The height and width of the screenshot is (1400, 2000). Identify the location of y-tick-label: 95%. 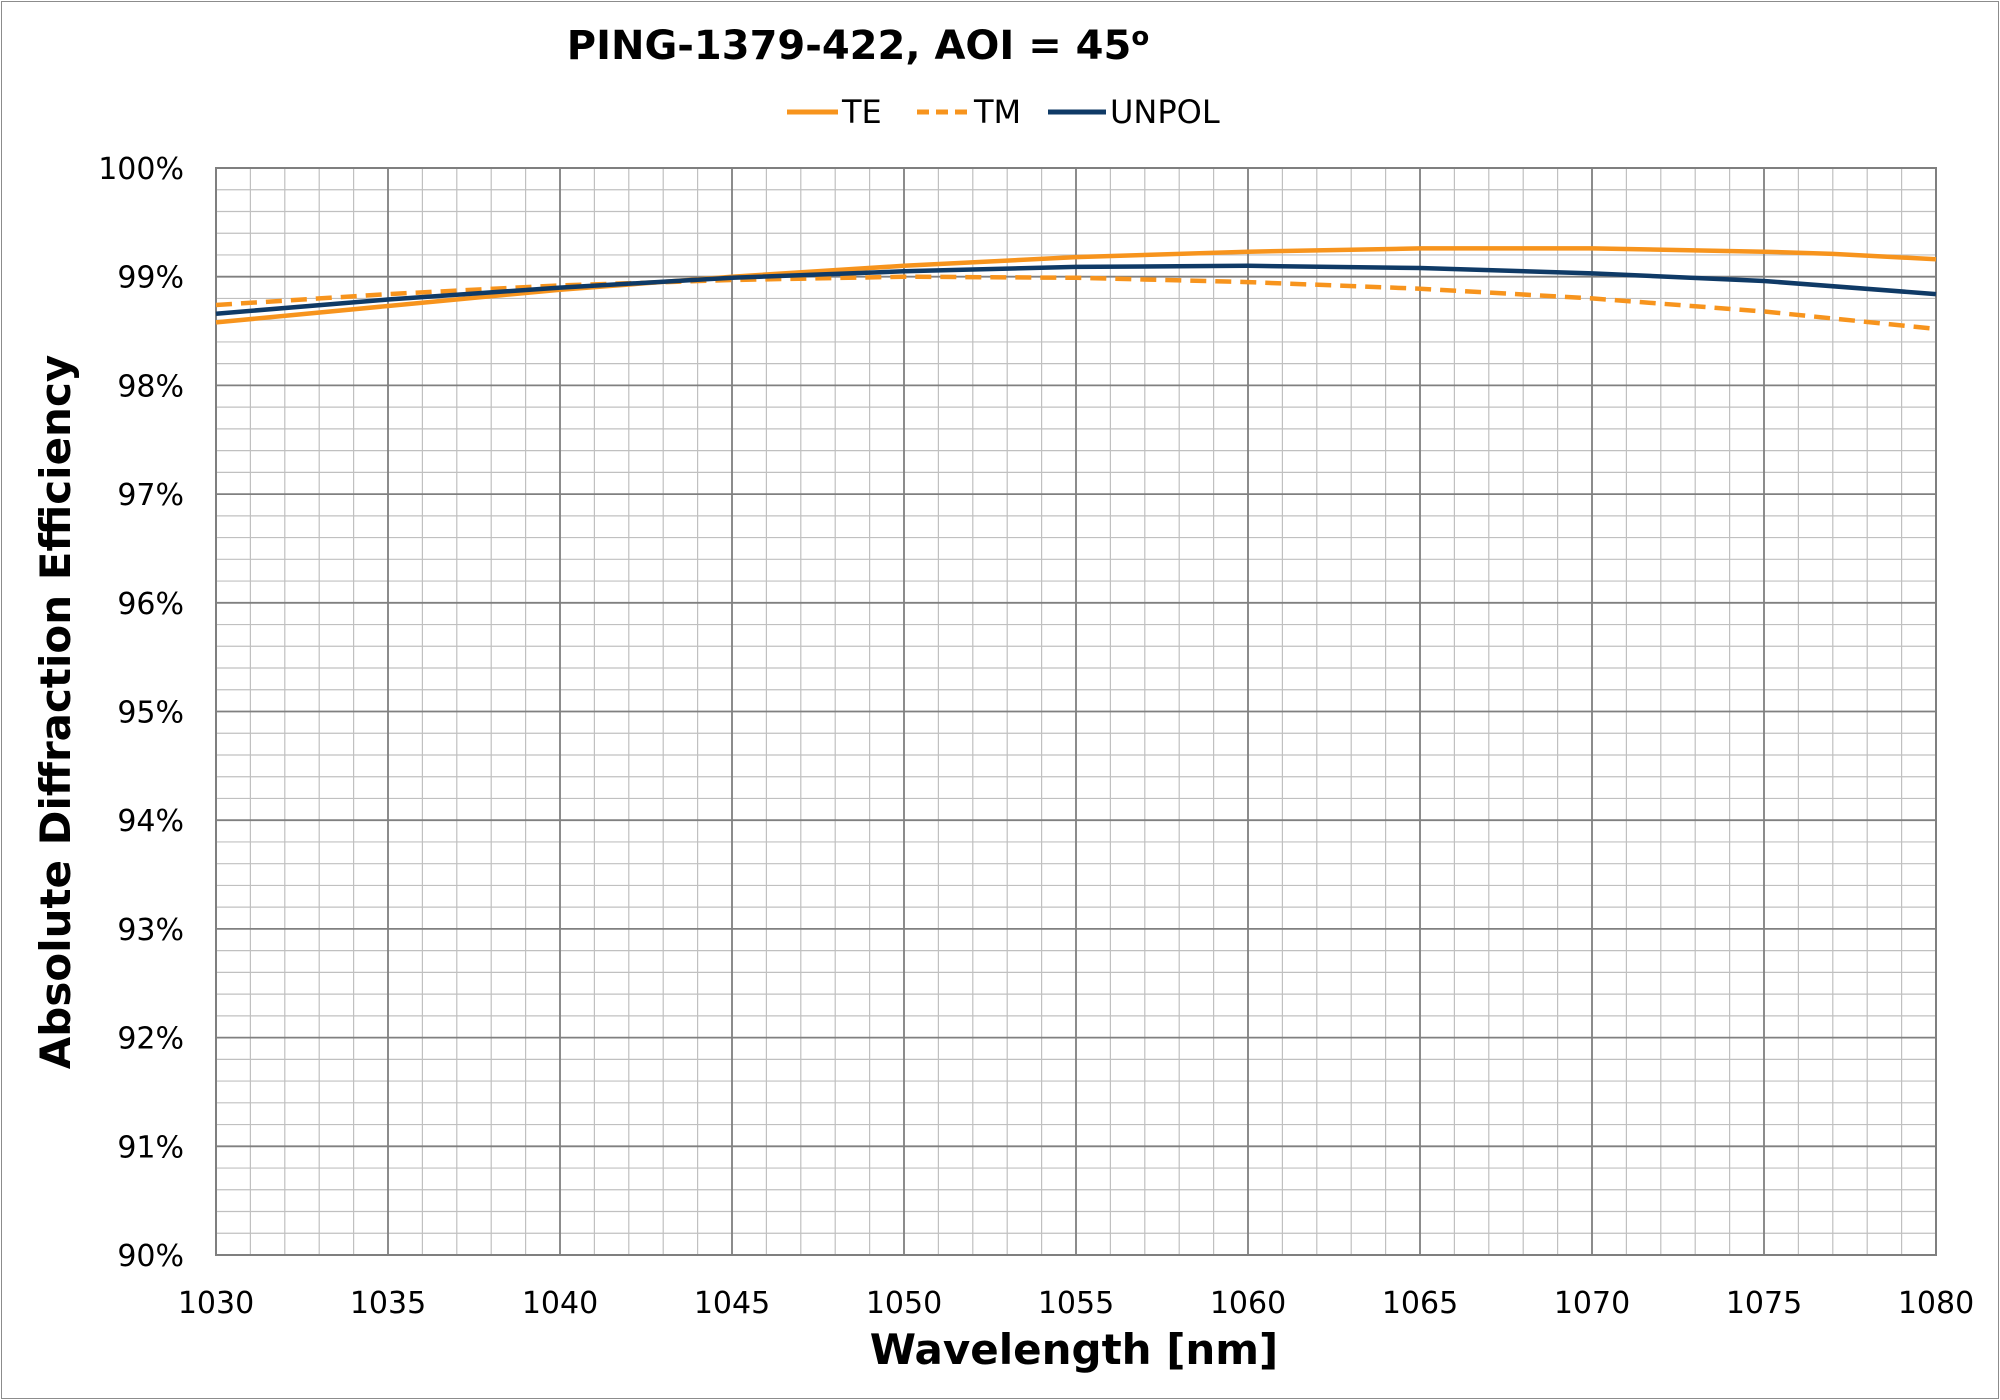
(150, 713).